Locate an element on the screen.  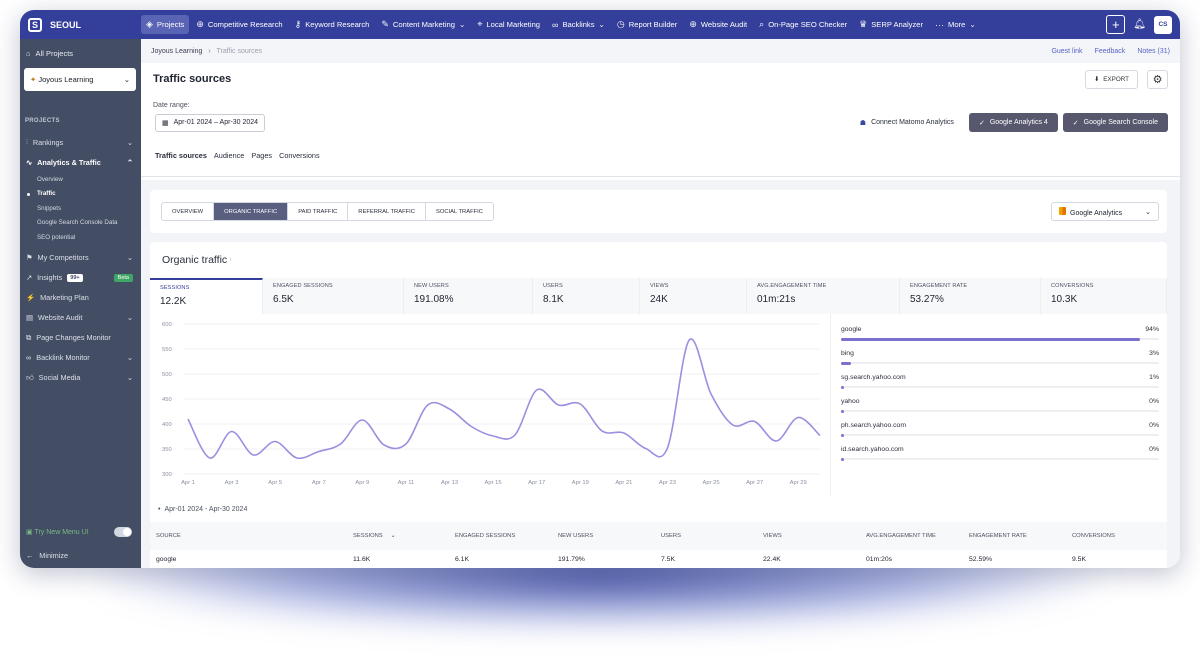
tab-audience: Audience is located at coordinates (229, 155).